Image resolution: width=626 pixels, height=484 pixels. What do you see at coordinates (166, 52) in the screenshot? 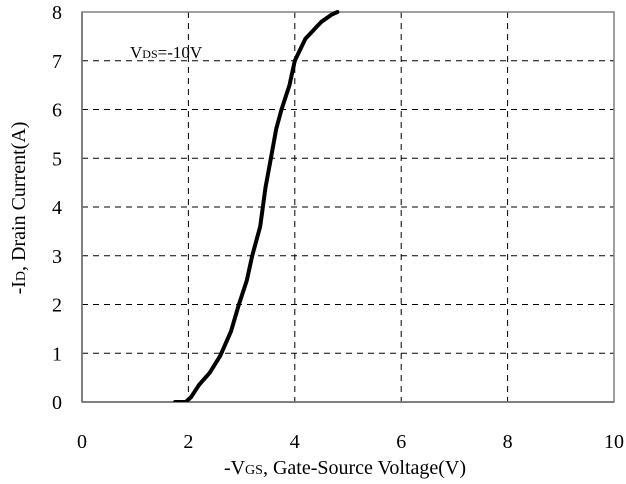
I see `vds-annotation: VDS=-10V` at bounding box center [166, 52].